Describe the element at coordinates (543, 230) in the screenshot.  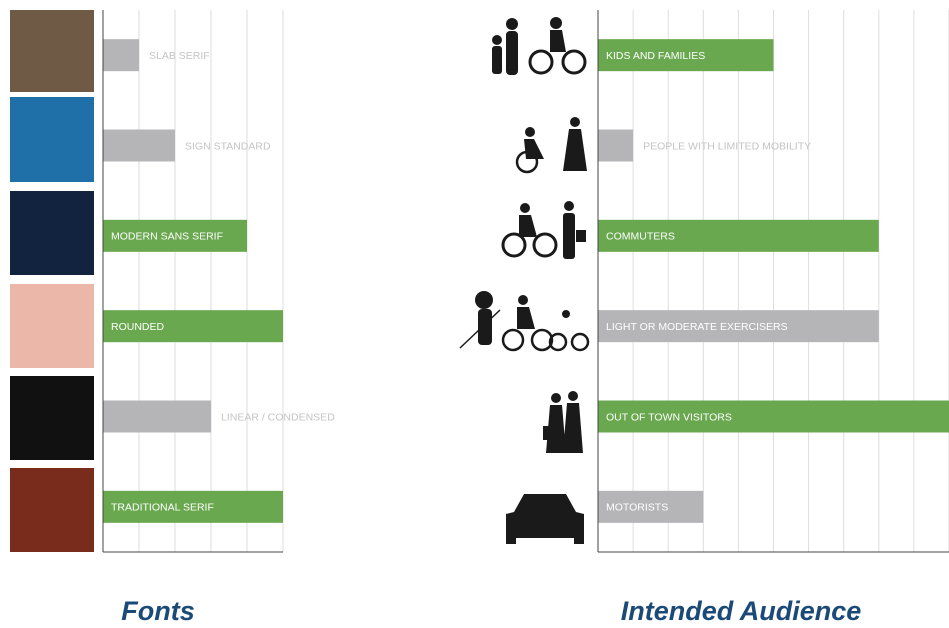
I see `commuter-icon` at that location.